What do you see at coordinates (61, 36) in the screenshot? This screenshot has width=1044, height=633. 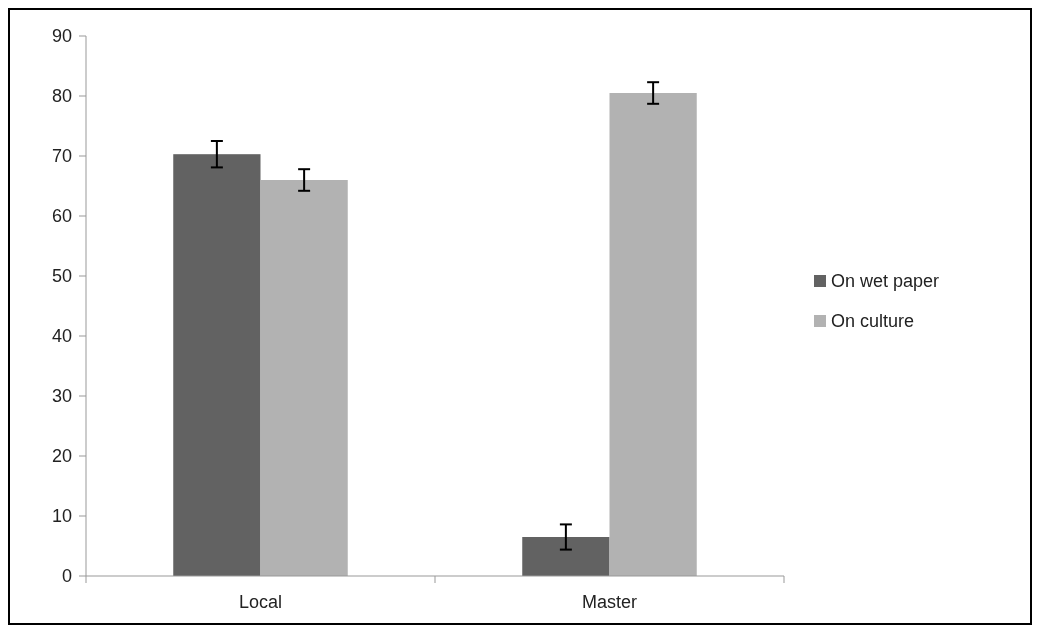 I see `y-tick-label: 90` at bounding box center [61, 36].